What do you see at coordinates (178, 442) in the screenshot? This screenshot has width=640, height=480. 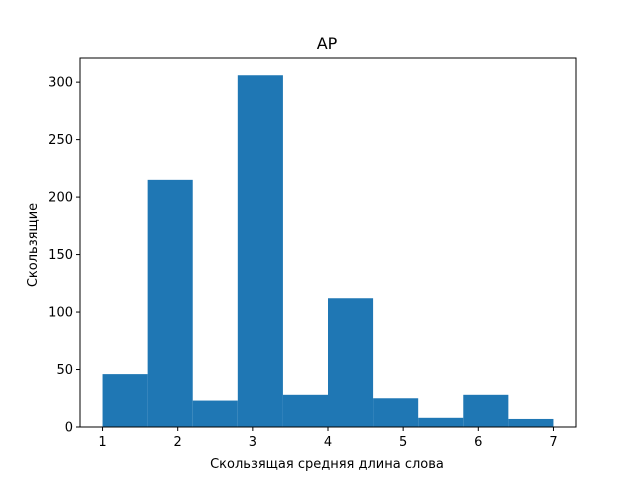 I see `x-tick-label-2: 2` at bounding box center [178, 442].